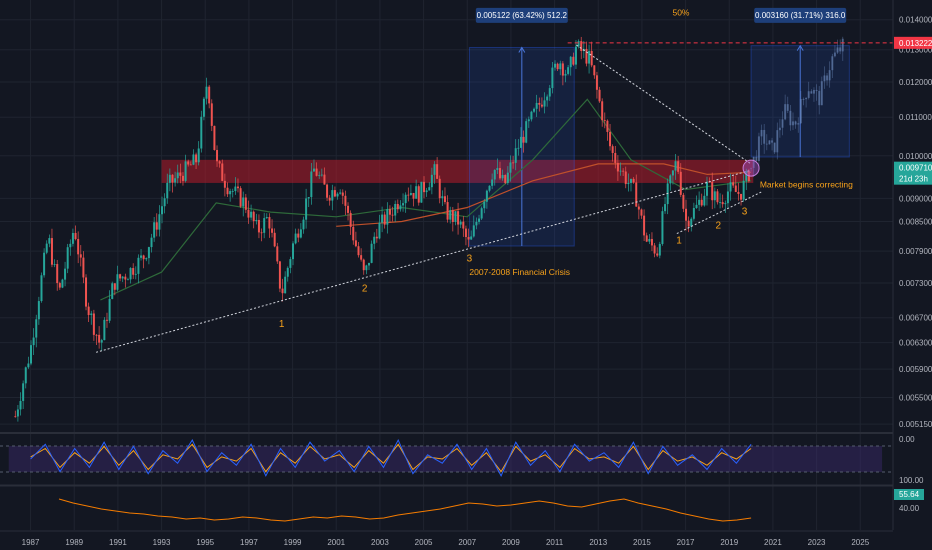 This screenshot has width=932, height=550. Describe the element at coordinates (806, 184) in the screenshot. I see `chart-annotation: Market begins correcting` at that location.